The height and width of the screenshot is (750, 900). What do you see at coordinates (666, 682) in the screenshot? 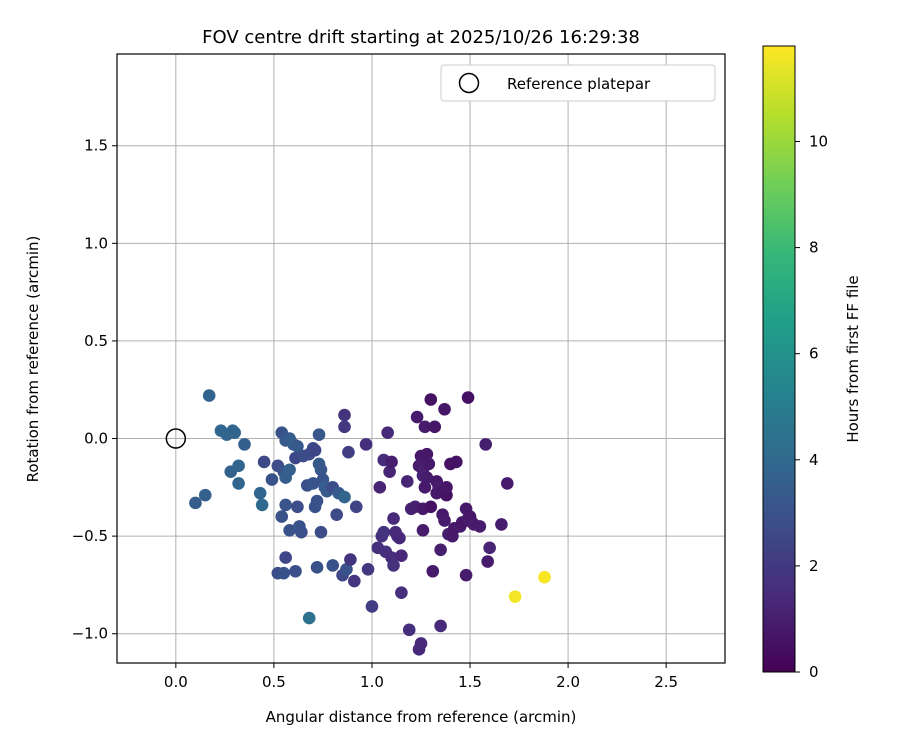
I see `x-tick-label: 2.5` at bounding box center [666, 682].